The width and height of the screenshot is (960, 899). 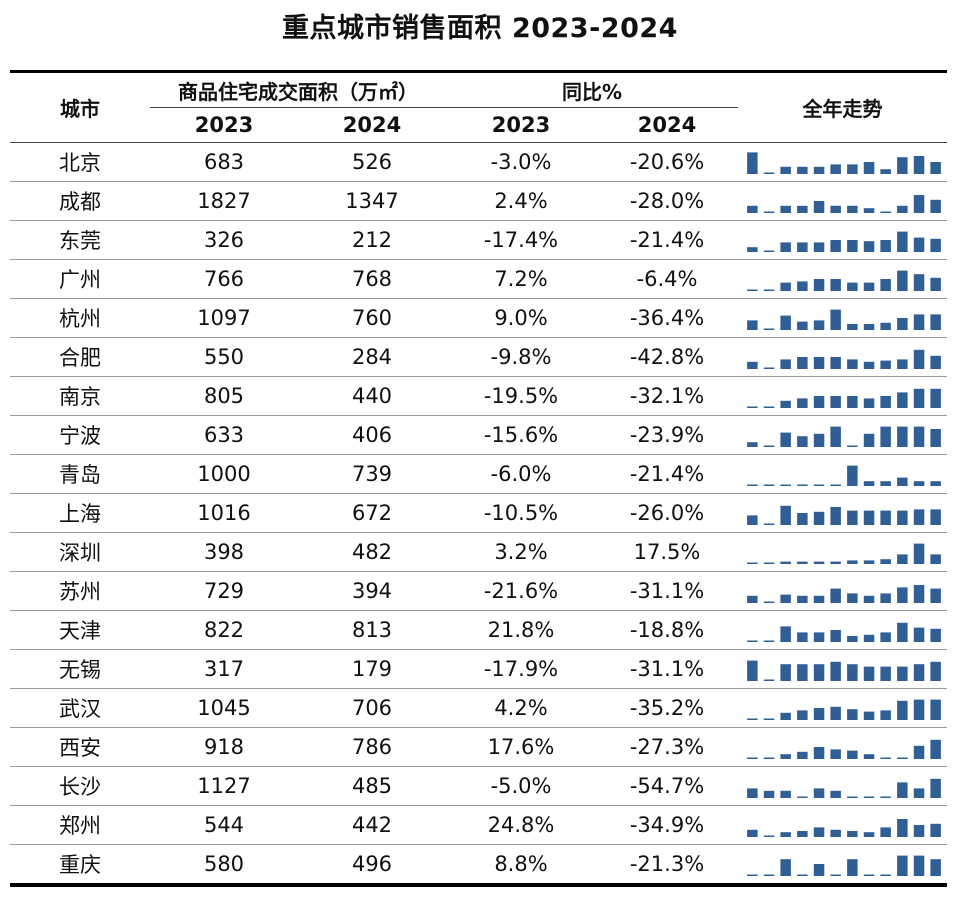 I want to click on city-cell: 郑州, so click(x=80, y=825).